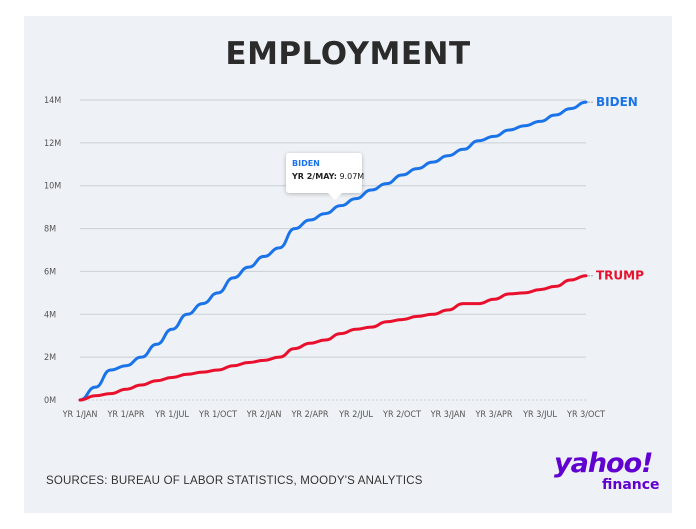  What do you see at coordinates (352, 176) in the screenshot?
I see `tooltip-value: 9.07M` at bounding box center [352, 176].